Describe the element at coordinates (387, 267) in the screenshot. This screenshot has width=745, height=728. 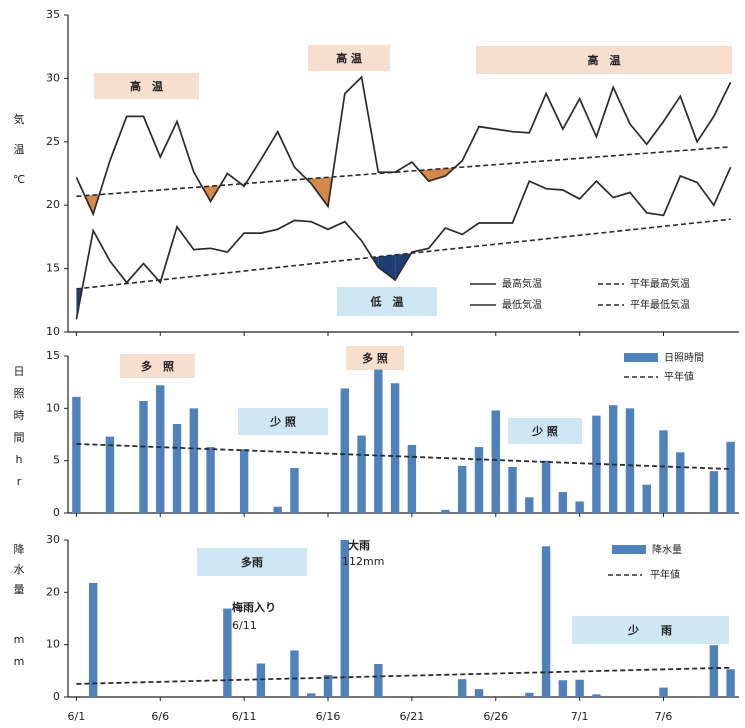
I see `temp-low-below-normal-shade` at that location.